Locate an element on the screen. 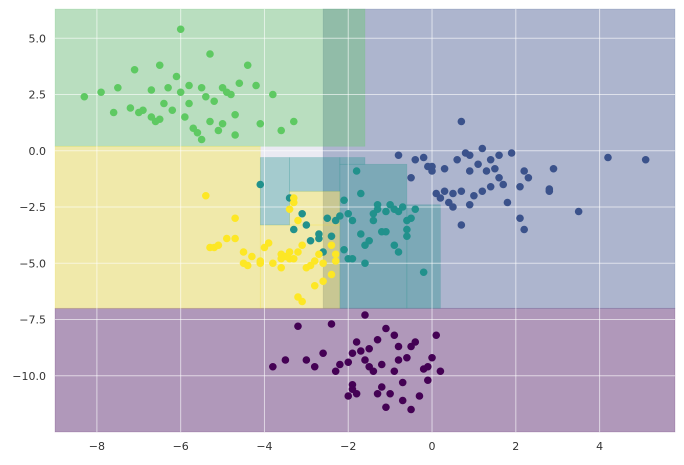  x-tick-label: −8 is located at coordinates (97, 446).